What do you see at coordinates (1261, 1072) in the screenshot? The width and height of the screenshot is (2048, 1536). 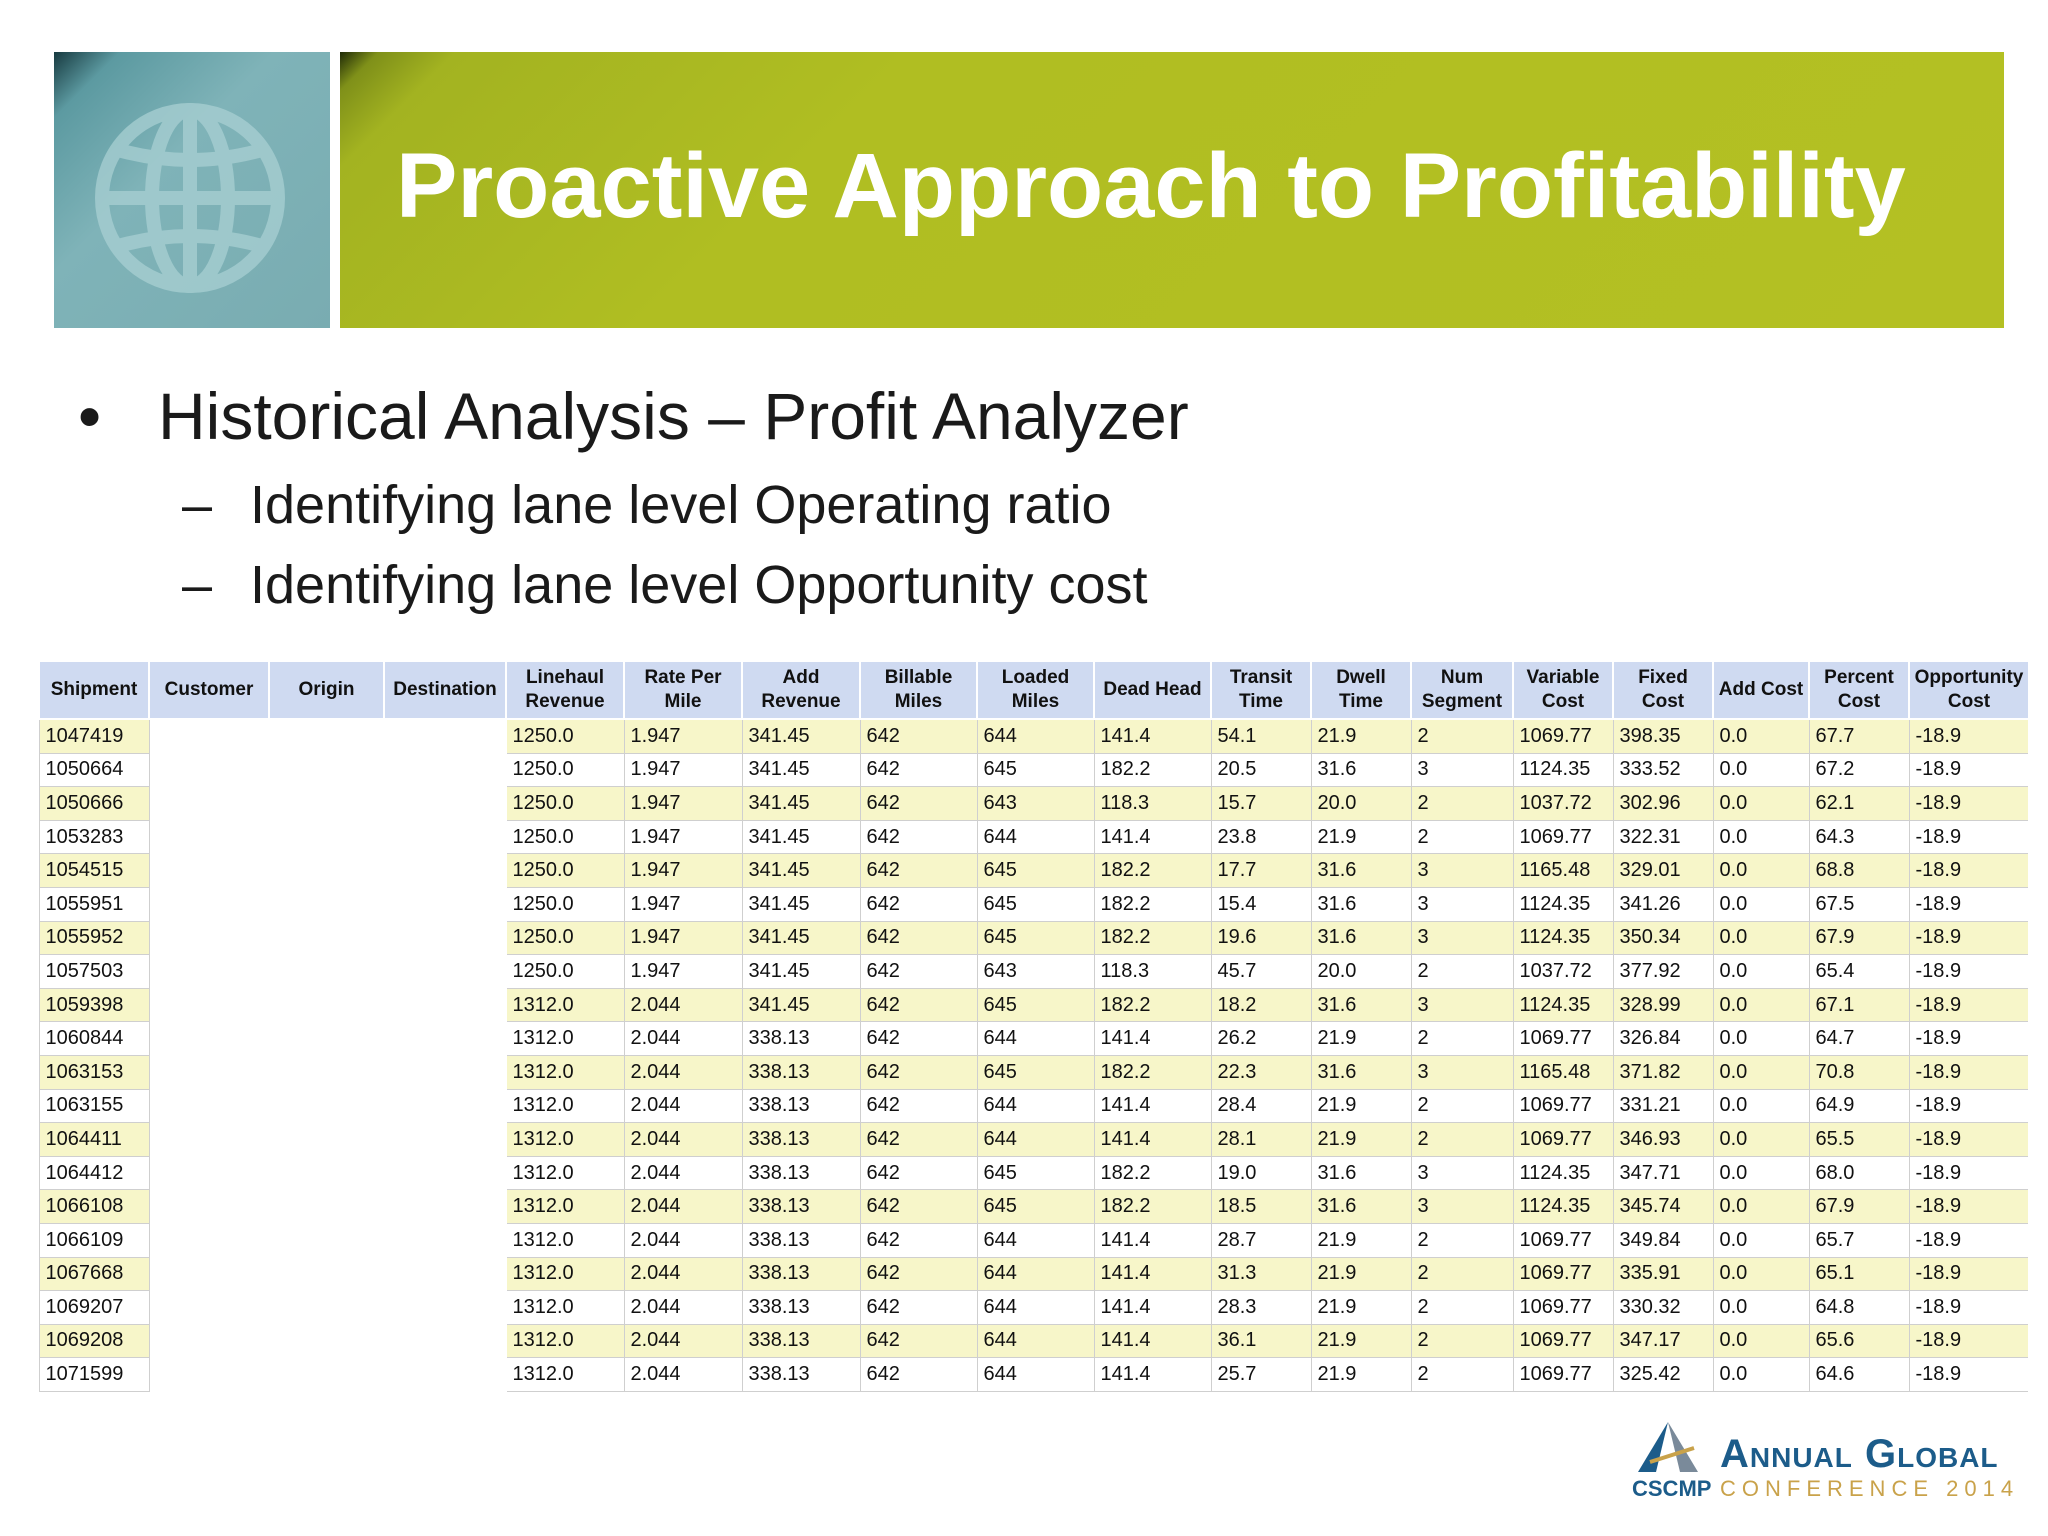 I see `table-cell: 22.3` at bounding box center [1261, 1072].